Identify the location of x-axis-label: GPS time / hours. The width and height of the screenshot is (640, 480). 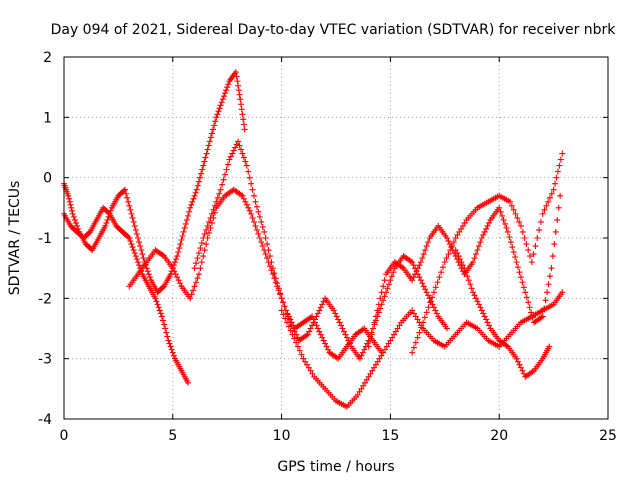
(335, 467).